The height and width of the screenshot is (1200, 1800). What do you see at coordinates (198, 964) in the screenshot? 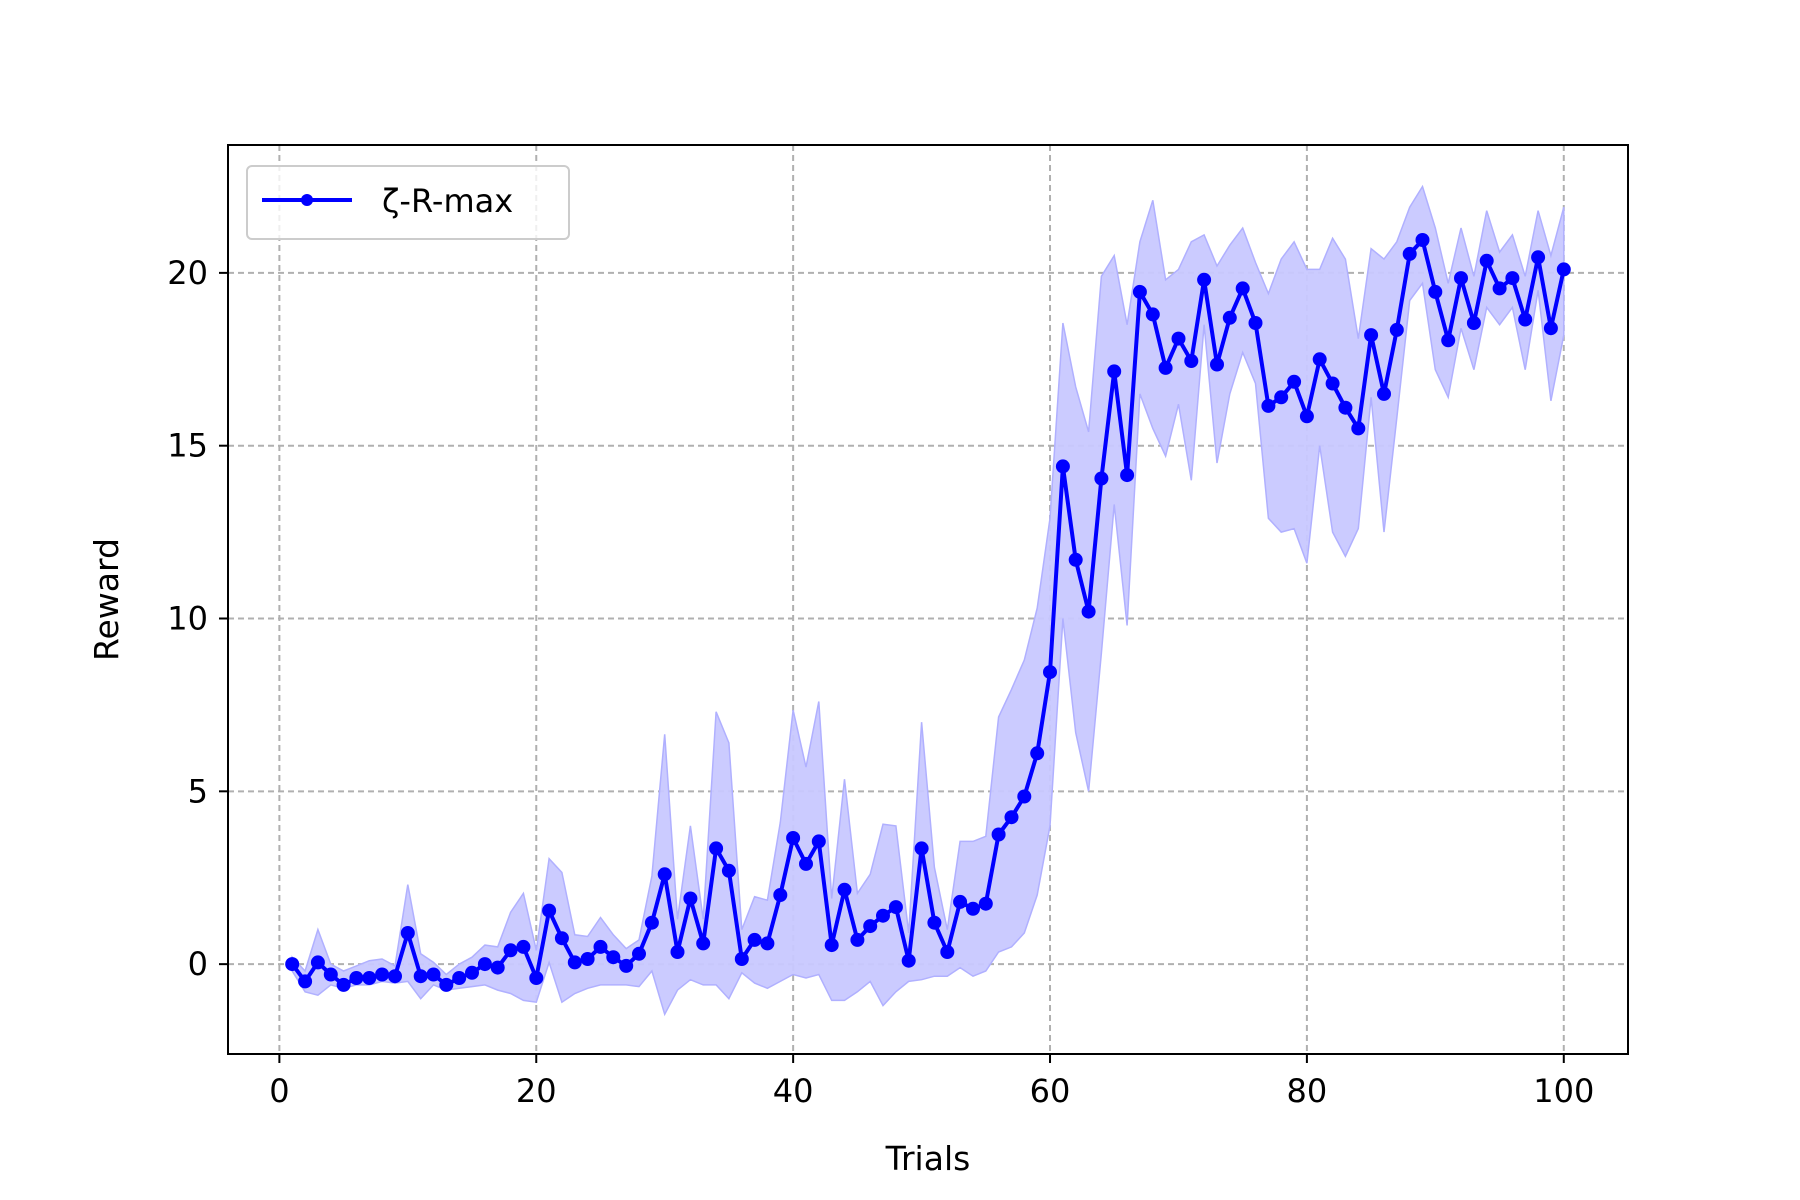
I see `y-tick-label: 0` at bounding box center [198, 964].